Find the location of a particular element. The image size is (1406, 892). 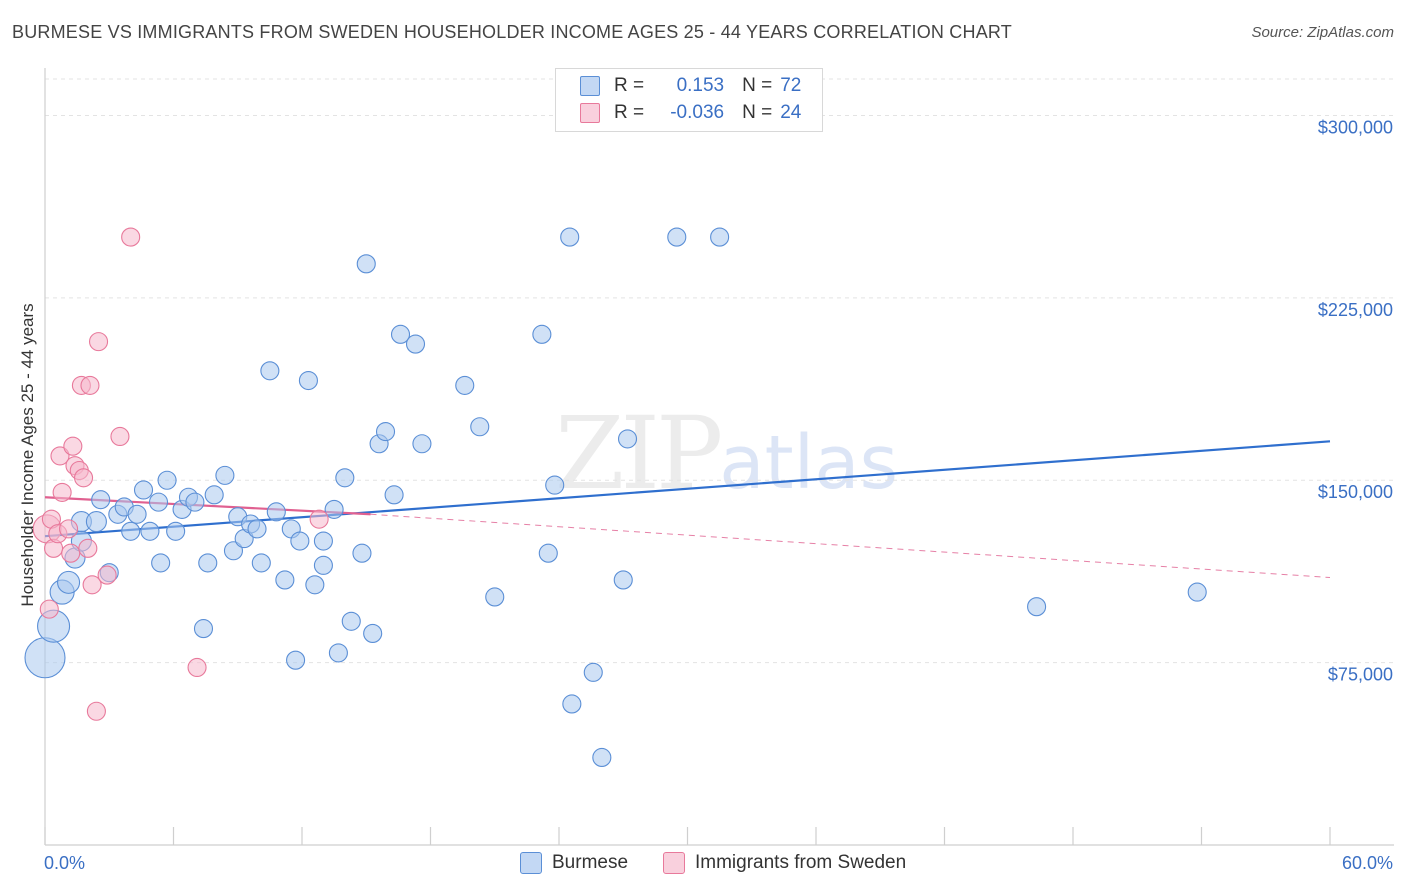

bottom-legend-sweden: Immigrants from Sweden is located at coordinates (784, 863).